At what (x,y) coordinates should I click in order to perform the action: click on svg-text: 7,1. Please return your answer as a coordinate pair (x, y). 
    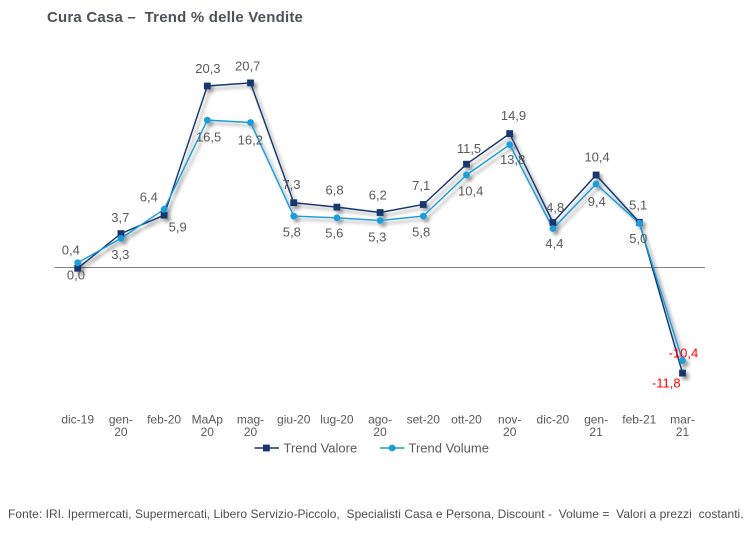
    Looking at the image, I should click on (421, 185).